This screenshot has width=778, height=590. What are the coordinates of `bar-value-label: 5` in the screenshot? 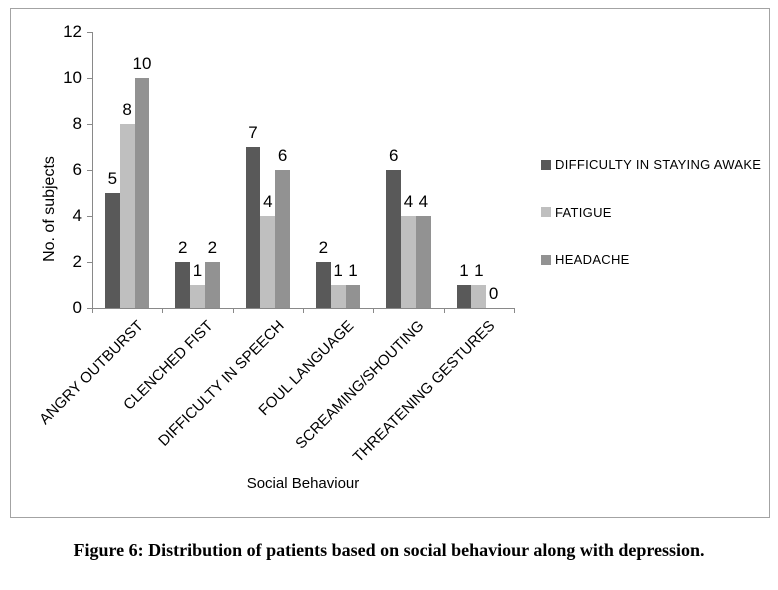 It's located at (112, 178).